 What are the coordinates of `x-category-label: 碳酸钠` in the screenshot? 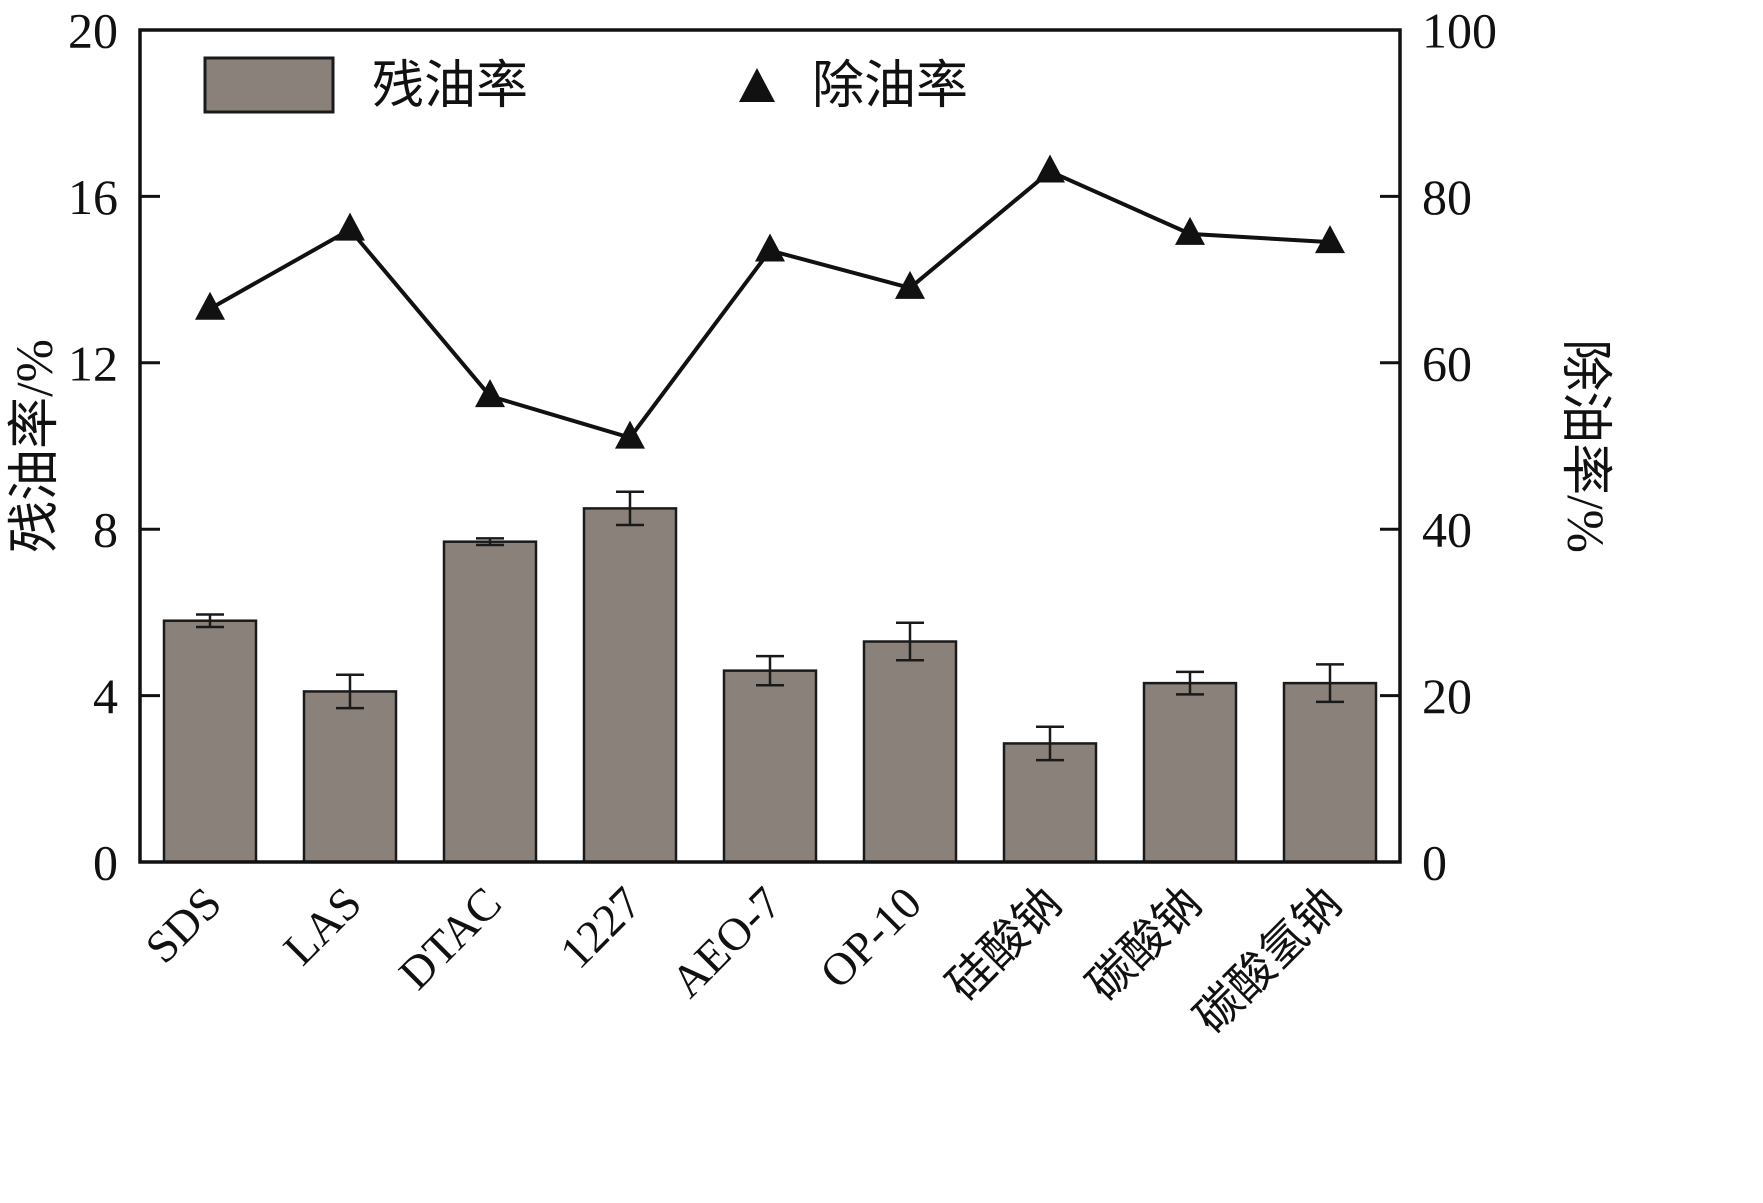 It's located at (1144, 944).